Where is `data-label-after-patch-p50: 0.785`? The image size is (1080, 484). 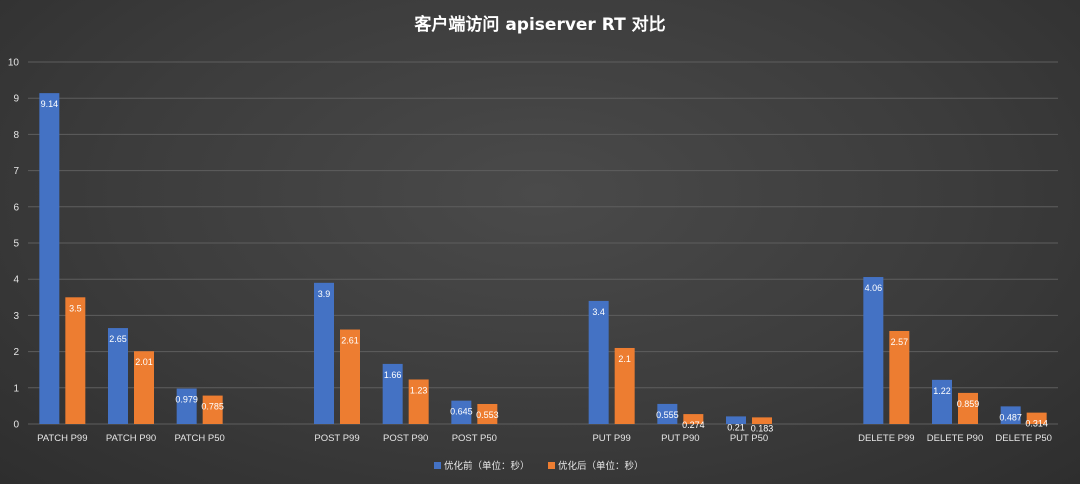 data-label-after-patch-p50: 0.785 is located at coordinates (212, 407).